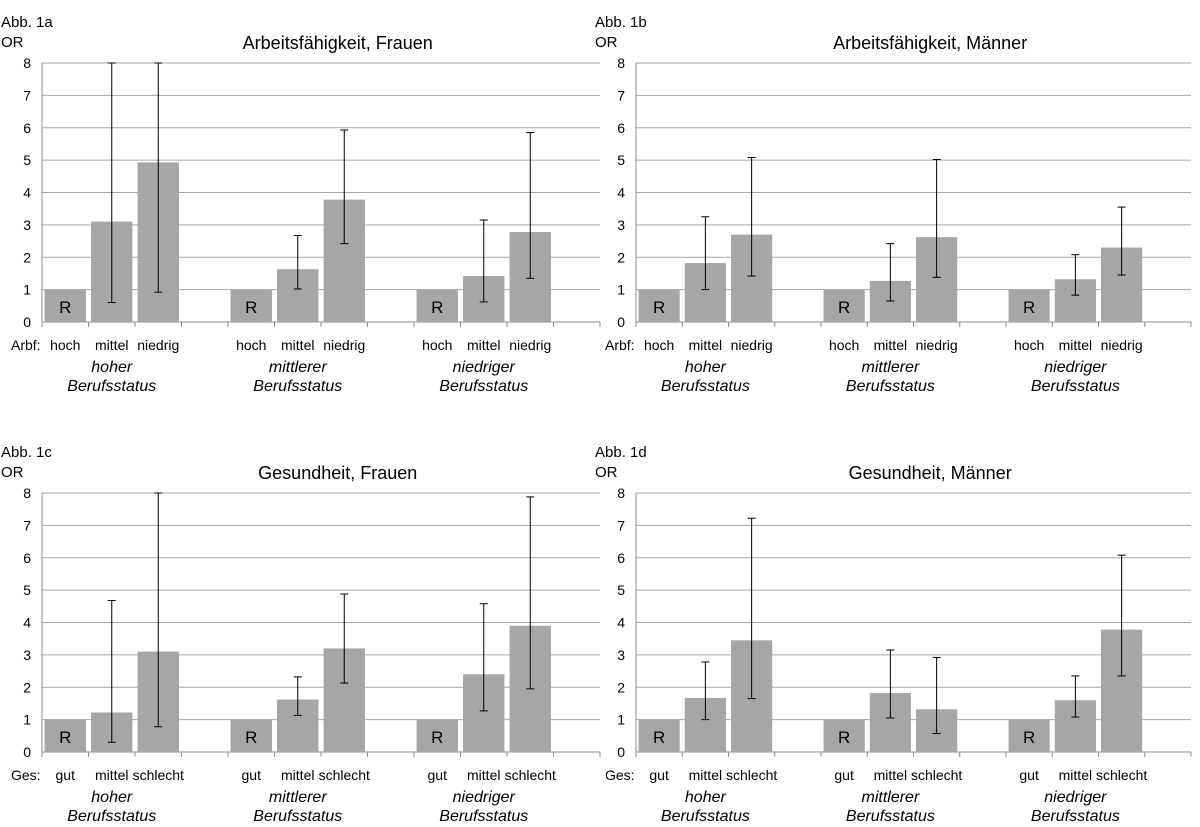 This screenshot has height=827, width=1200. What do you see at coordinates (620, 345) in the screenshot?
I see `category-row-label: Arbf:` at bounding box center [620, 345].